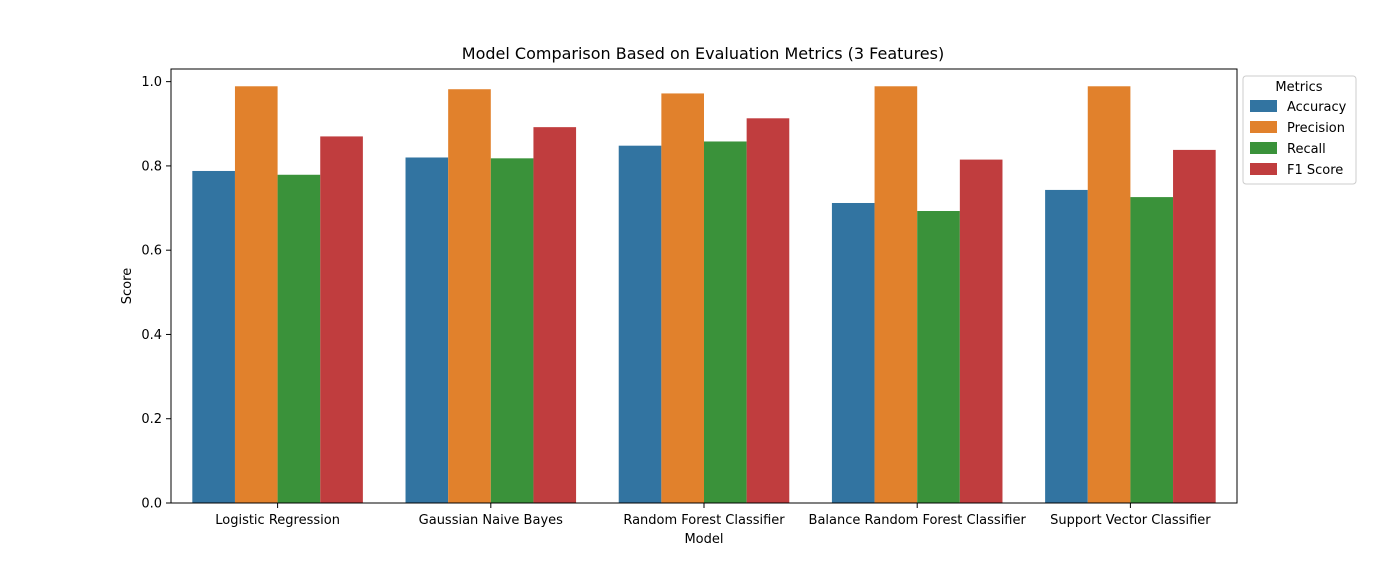  What do you see at coordinates (703, 539) in the screenshot?
I see `x-axis-label: Model` at bounding box center [703, 539].